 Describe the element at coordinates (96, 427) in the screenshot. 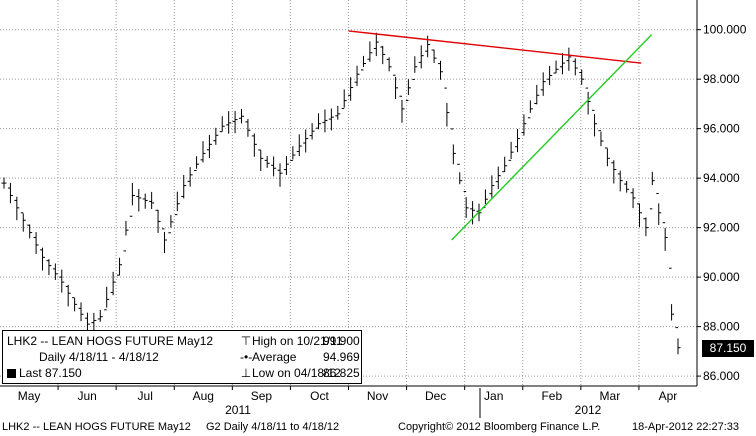

I see `footer-security: LHK2 -- LEAN HOGS FUTURE May12` at that location.